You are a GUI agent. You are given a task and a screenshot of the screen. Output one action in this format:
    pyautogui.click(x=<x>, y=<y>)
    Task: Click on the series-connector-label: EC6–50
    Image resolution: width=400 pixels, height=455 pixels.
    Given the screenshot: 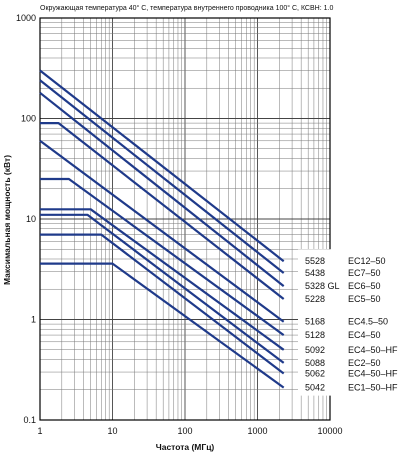 What is the action you would take?
    pyautogui.click(x=364, y=286)
    